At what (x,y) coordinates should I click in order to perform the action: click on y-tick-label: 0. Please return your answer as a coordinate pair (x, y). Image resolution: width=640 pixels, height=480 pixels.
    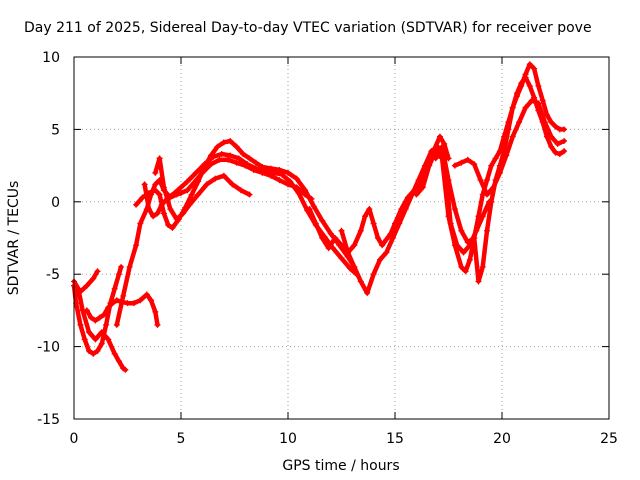
    Looking at the image, I should click on (55, 203).